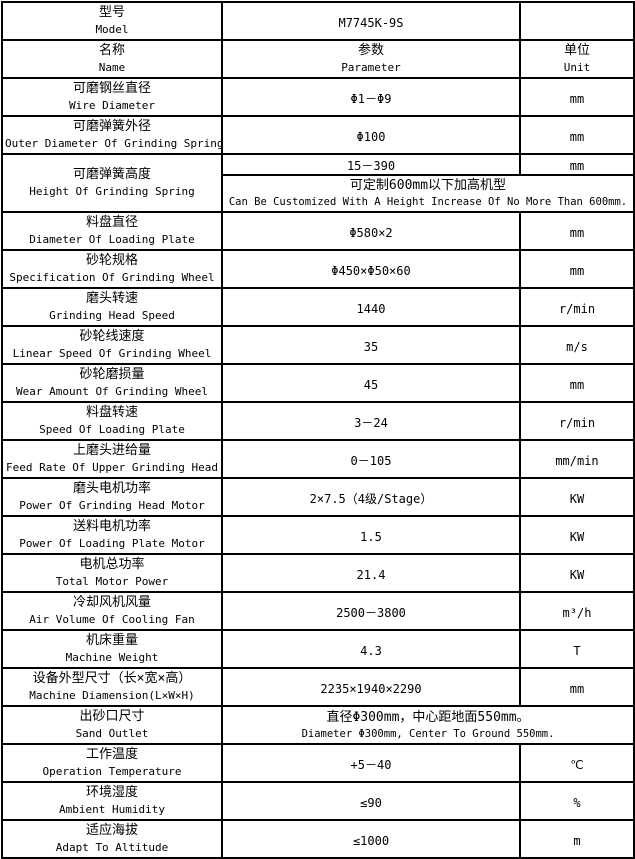 Image resolution: width=635 pixels, height=859 pixels. What do you see at coordinates (112, 505) in the screenshot?
I see `spec-name-en: Power Of Grinding Head Motor` at bounding box center [112, 505].